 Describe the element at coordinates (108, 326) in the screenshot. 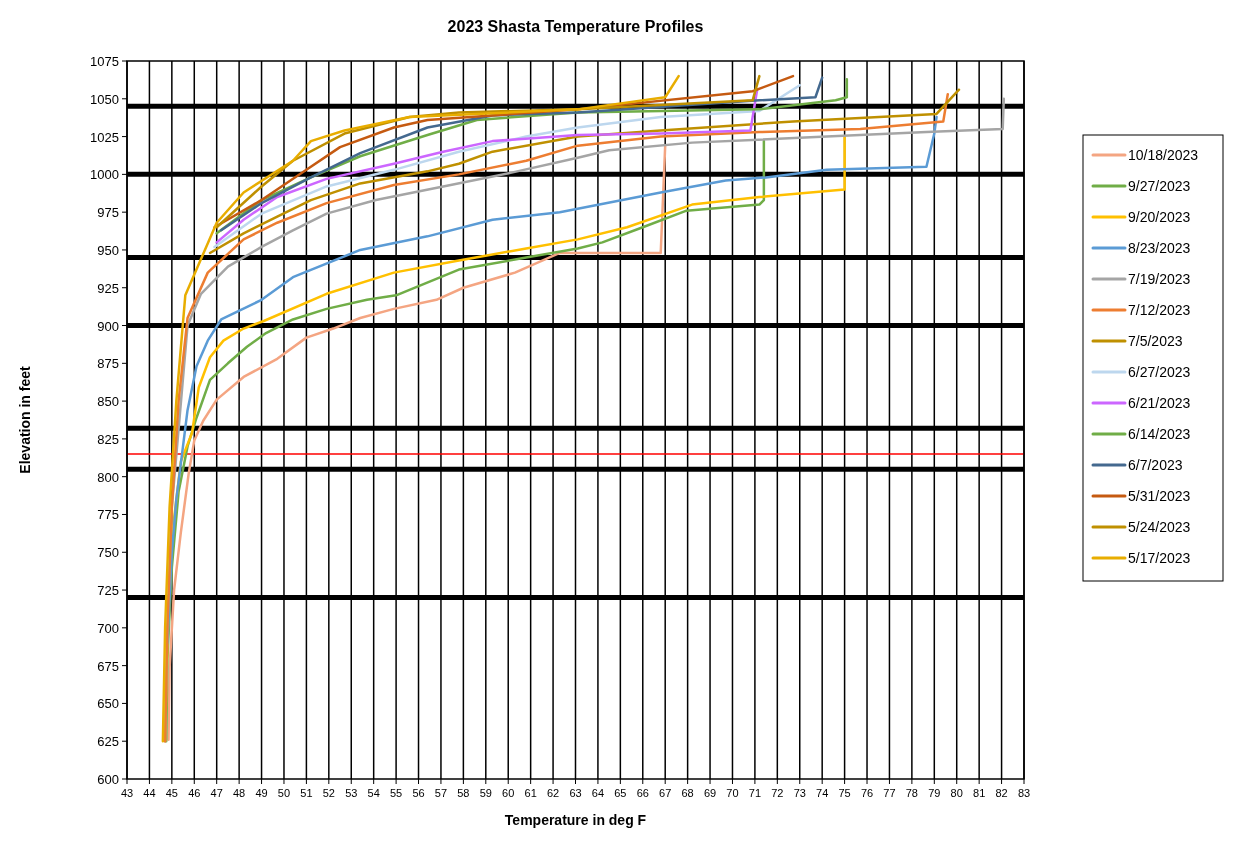

I see `y-tick-label: 900` at that location.